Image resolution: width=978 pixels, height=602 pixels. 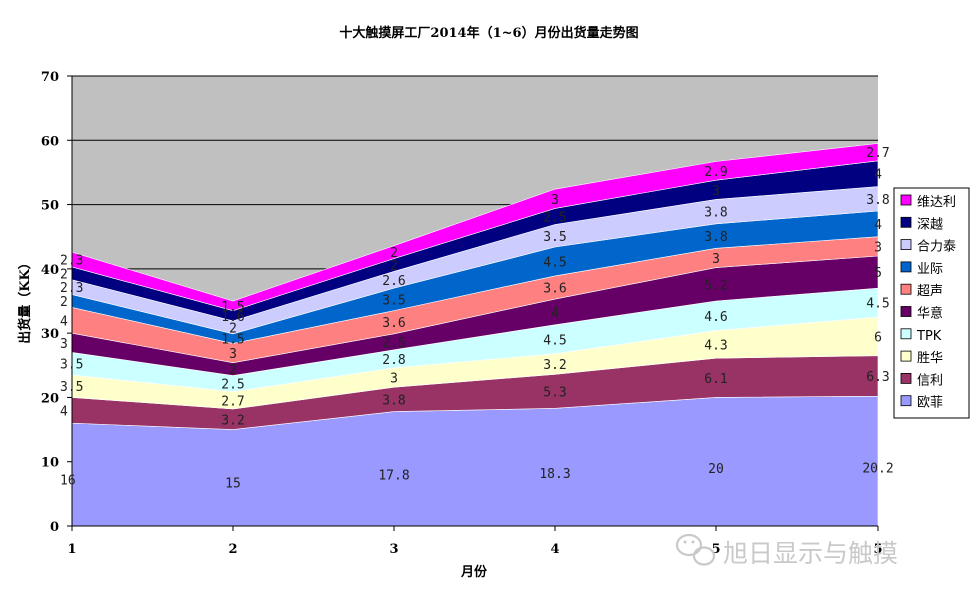 What do you see at coordinates (930, 269) in the screenshot?
I see `legend-entry: 业际` at bounding box center [930, 269].